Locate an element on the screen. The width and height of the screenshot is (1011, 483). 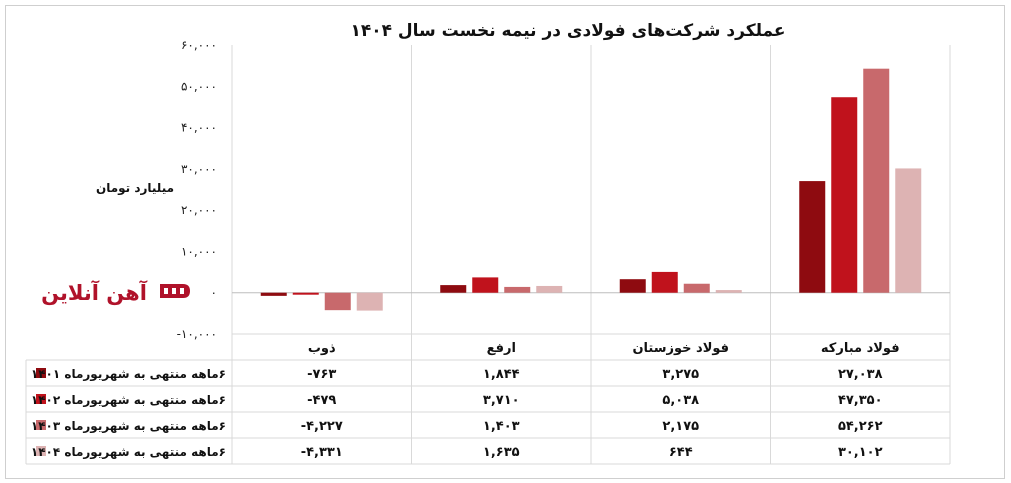
ahan-online-logo: آهن آنلاین is located at coordinates (115, 292).